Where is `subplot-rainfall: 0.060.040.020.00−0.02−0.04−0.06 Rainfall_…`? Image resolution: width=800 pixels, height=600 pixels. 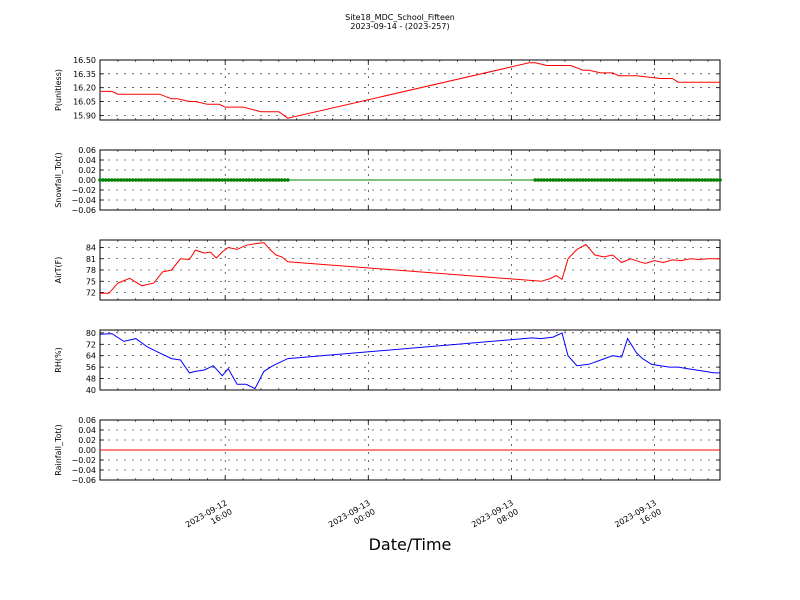
subplot-rainfall: 0.060.040.020.00−0.02−0.04−0.06 Rainfall_… is located at coordinates (387, 450).